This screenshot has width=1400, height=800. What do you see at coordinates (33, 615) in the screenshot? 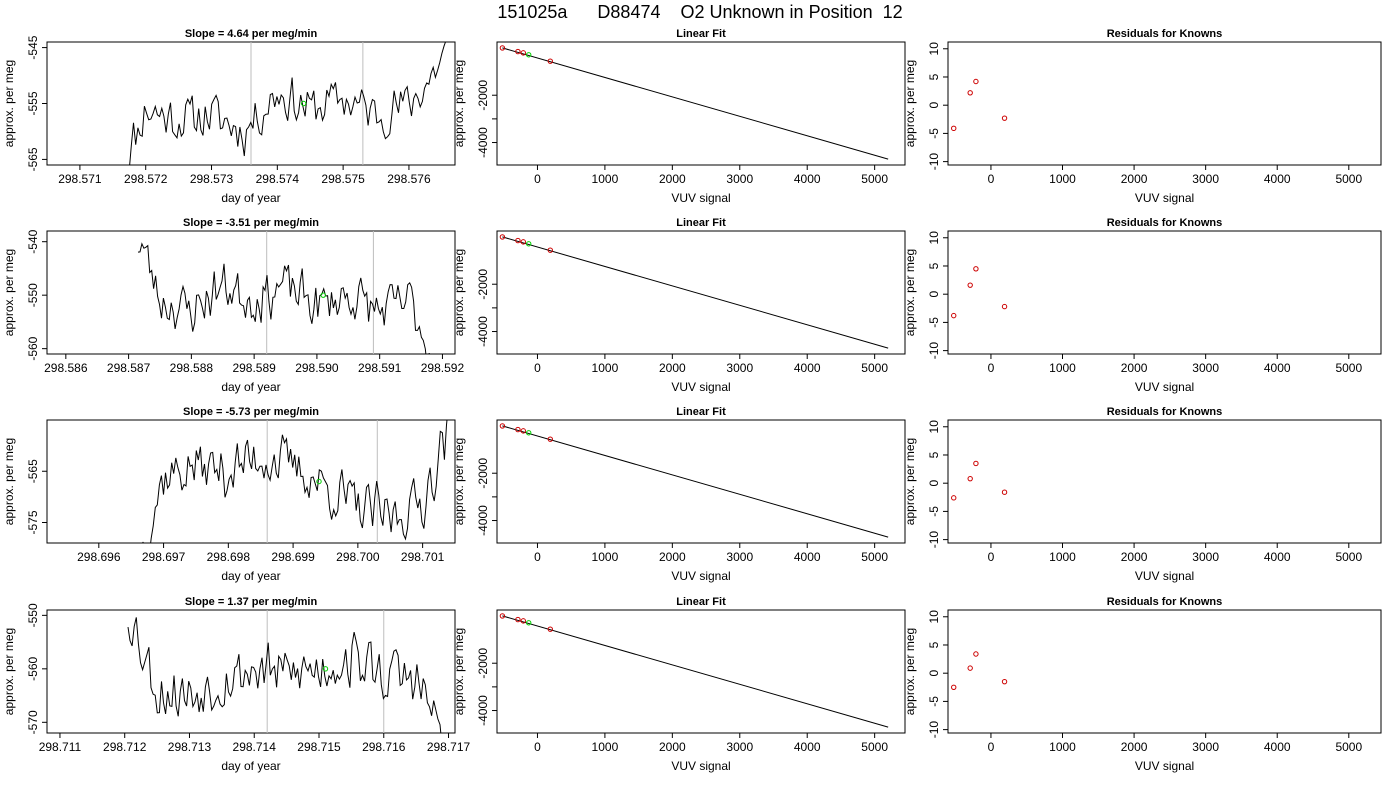
I see `y-tick-label: -550` at bounding box center [33, 615].